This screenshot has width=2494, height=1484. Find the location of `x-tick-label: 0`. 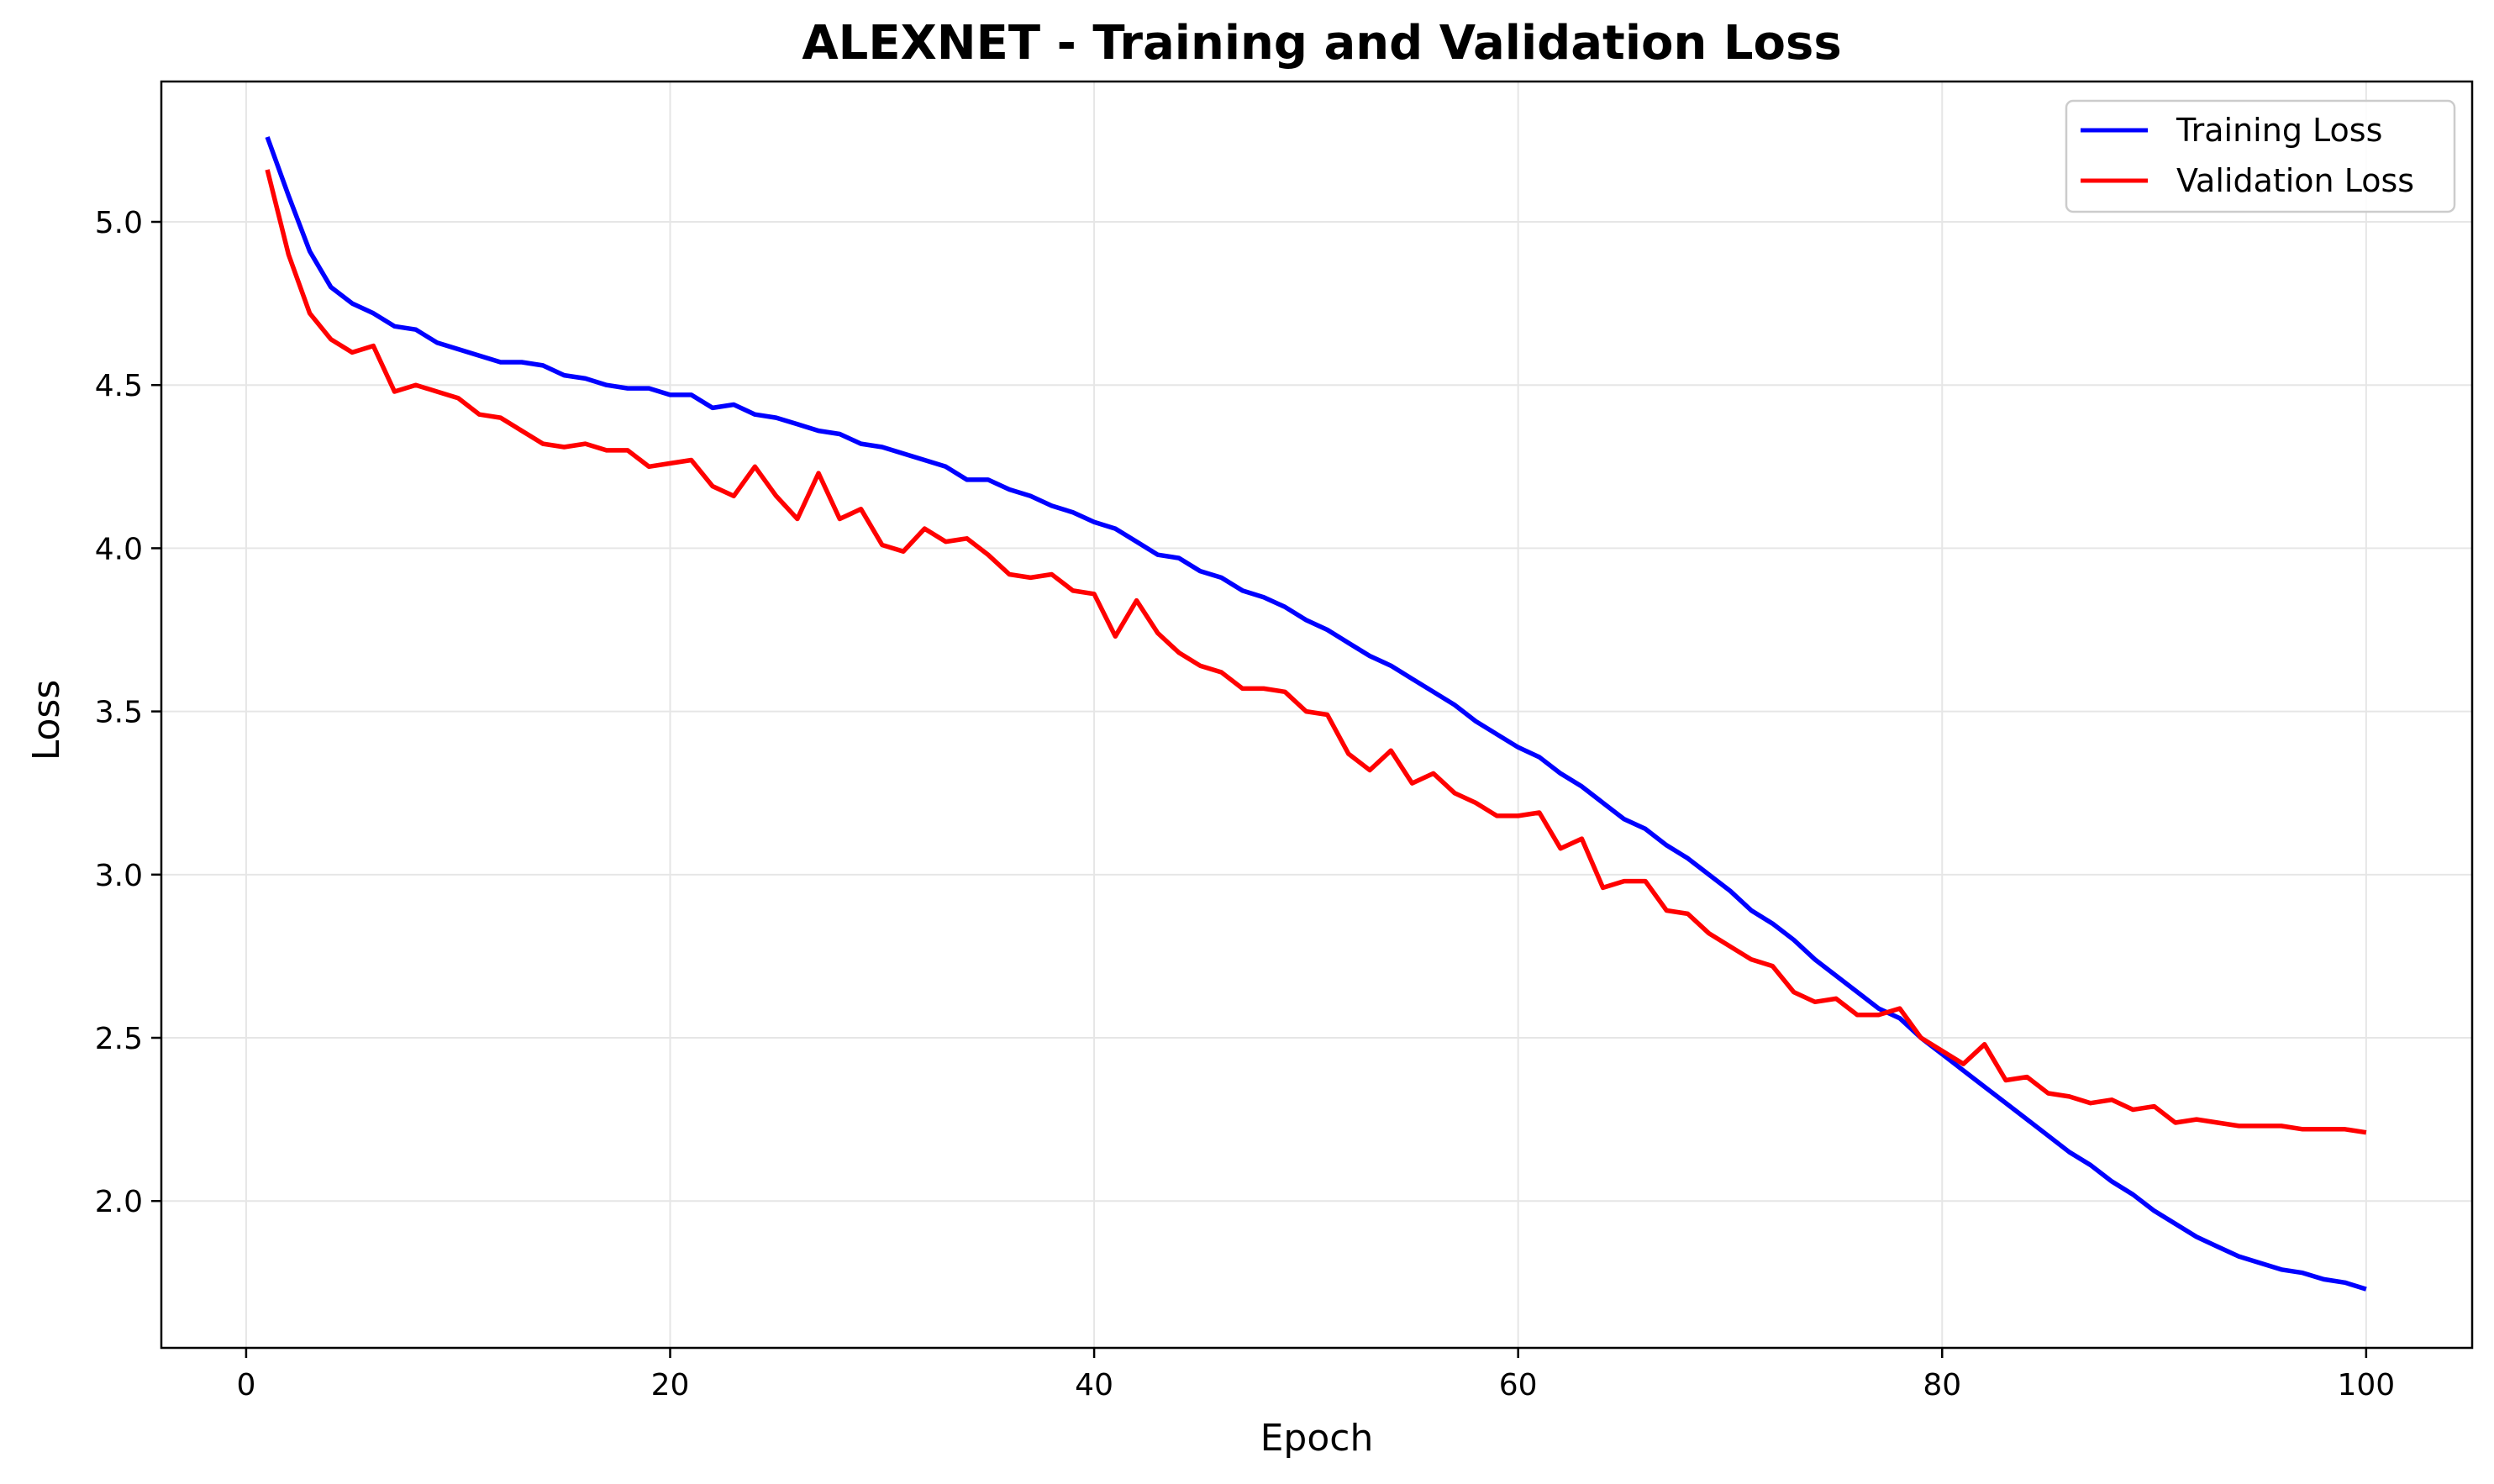

x-tick-label: 0 is located at coordinates (245, 1385).